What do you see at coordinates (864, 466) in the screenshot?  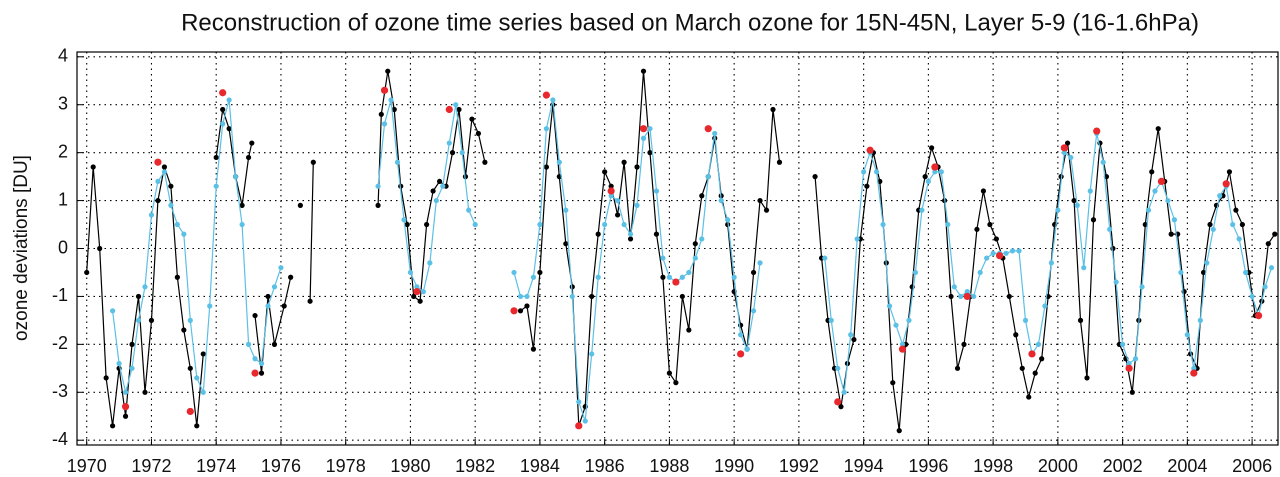 I see `x-tick-label: 1994` at bounding box center [864, 466].